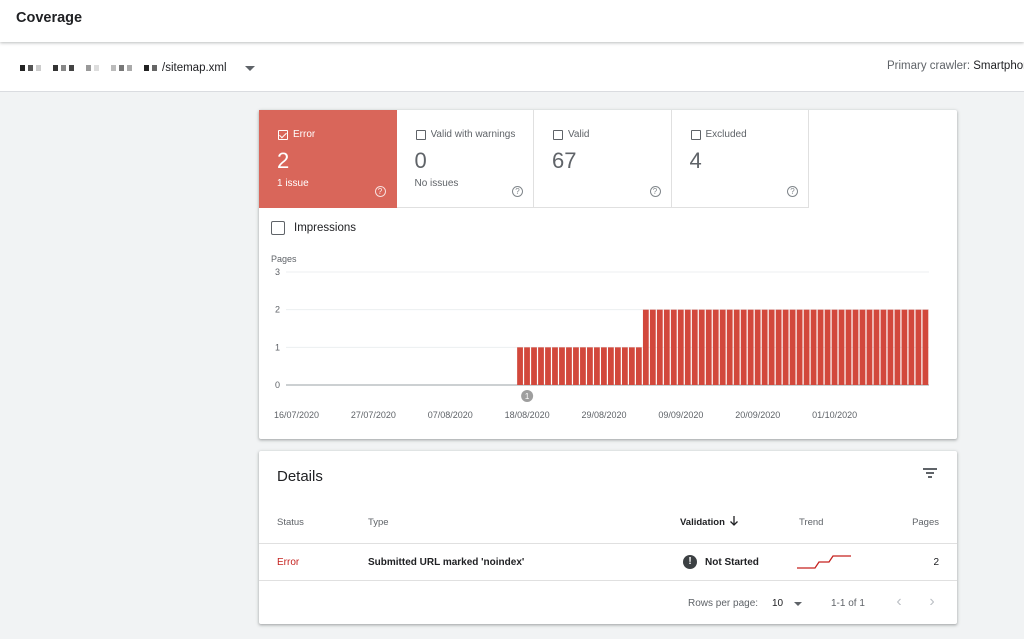  I want to click on error-checkbox, so click(283, 134).